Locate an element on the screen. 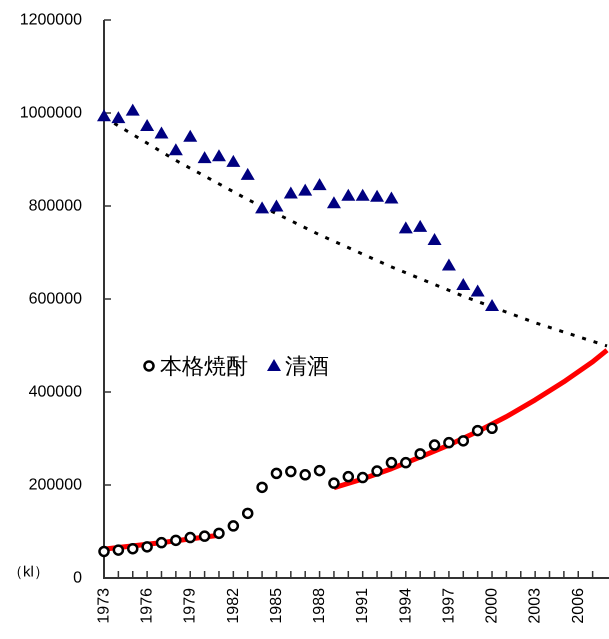 The width and height of the screenshot is (609, 639). x-tick-label: 1979 is located at coordinates (190, 606).